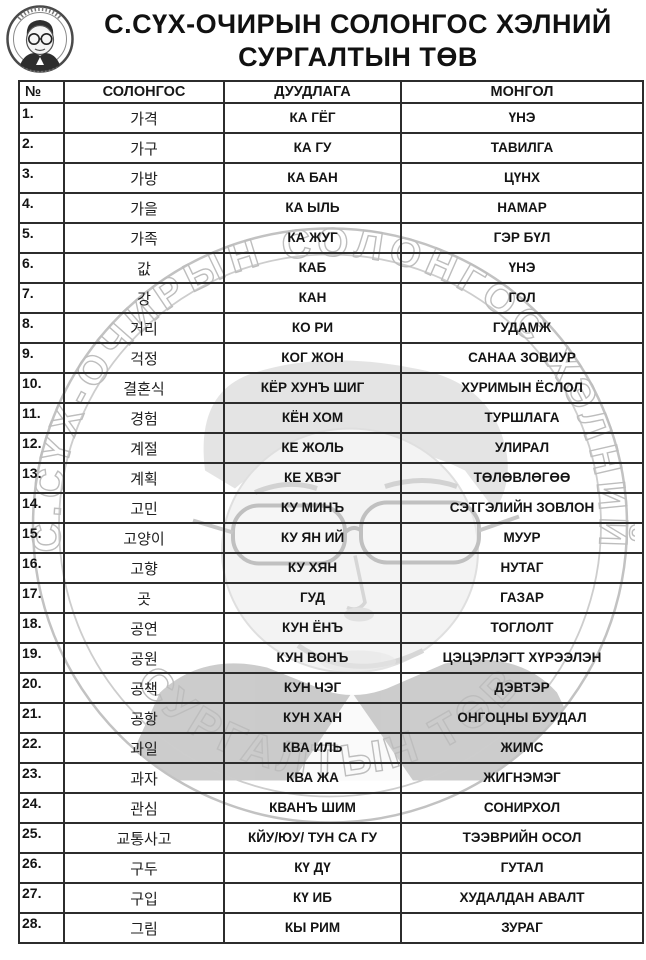 Image resolution: width=646 pixels, height=960 pixels. What do you see at coordinates (312, 118) in the screenshot?
I see `cell-pronunciation: КА ГЁГ` at bounding box center [312, 118].